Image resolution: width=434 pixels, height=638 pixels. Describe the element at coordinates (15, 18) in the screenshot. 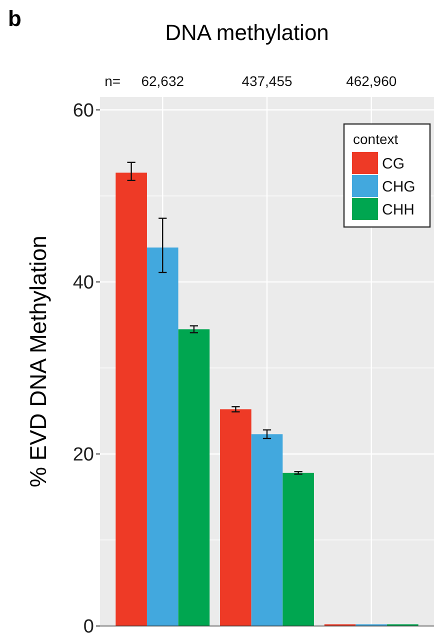

I see `text: b` at that location.